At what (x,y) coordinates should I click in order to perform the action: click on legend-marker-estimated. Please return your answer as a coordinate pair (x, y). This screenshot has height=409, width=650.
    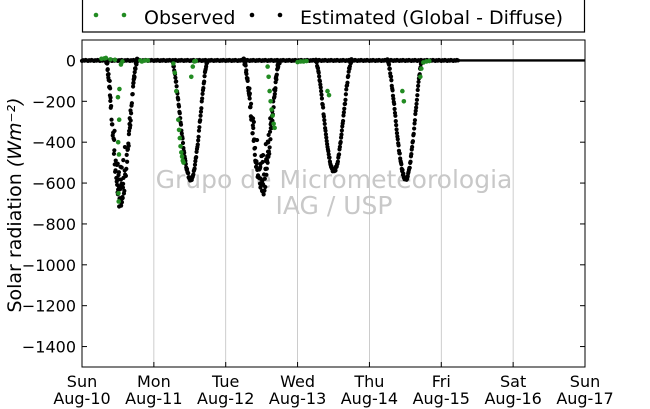
    Looking at the image, I should click on (266, 15).